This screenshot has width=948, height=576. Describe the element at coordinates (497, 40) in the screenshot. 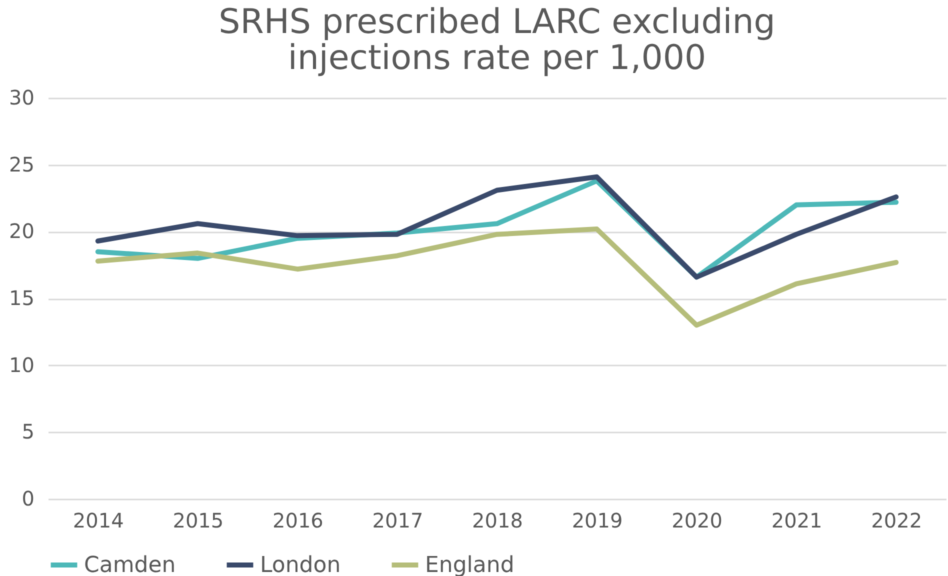

I see `chart-title: SRHS prescribed LARC excluding injections rate per 1,000` at that location.